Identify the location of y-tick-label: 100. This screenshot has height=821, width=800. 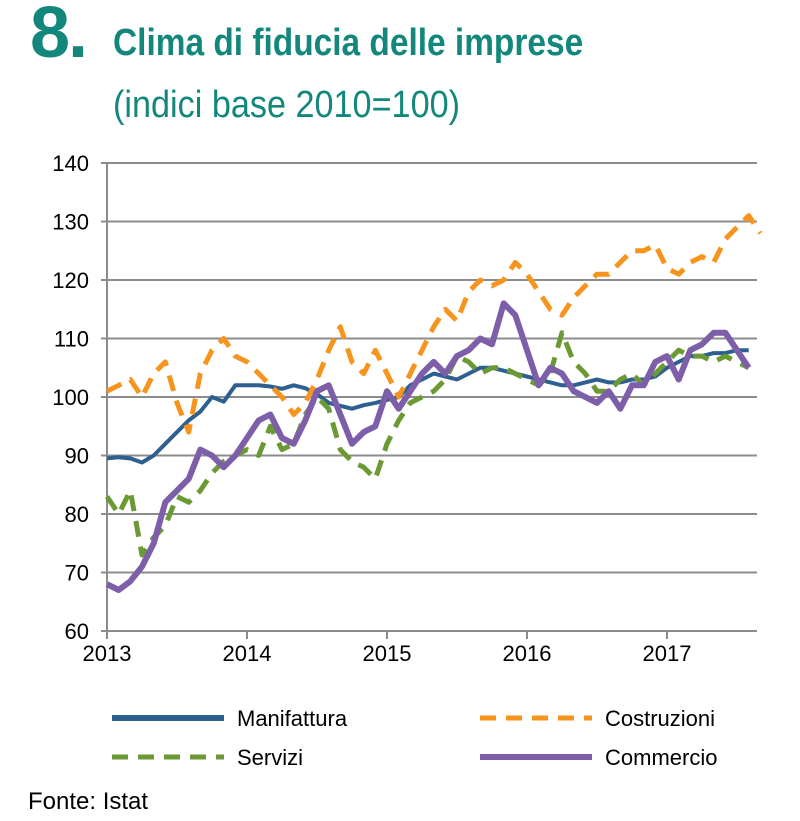
(70, 397).